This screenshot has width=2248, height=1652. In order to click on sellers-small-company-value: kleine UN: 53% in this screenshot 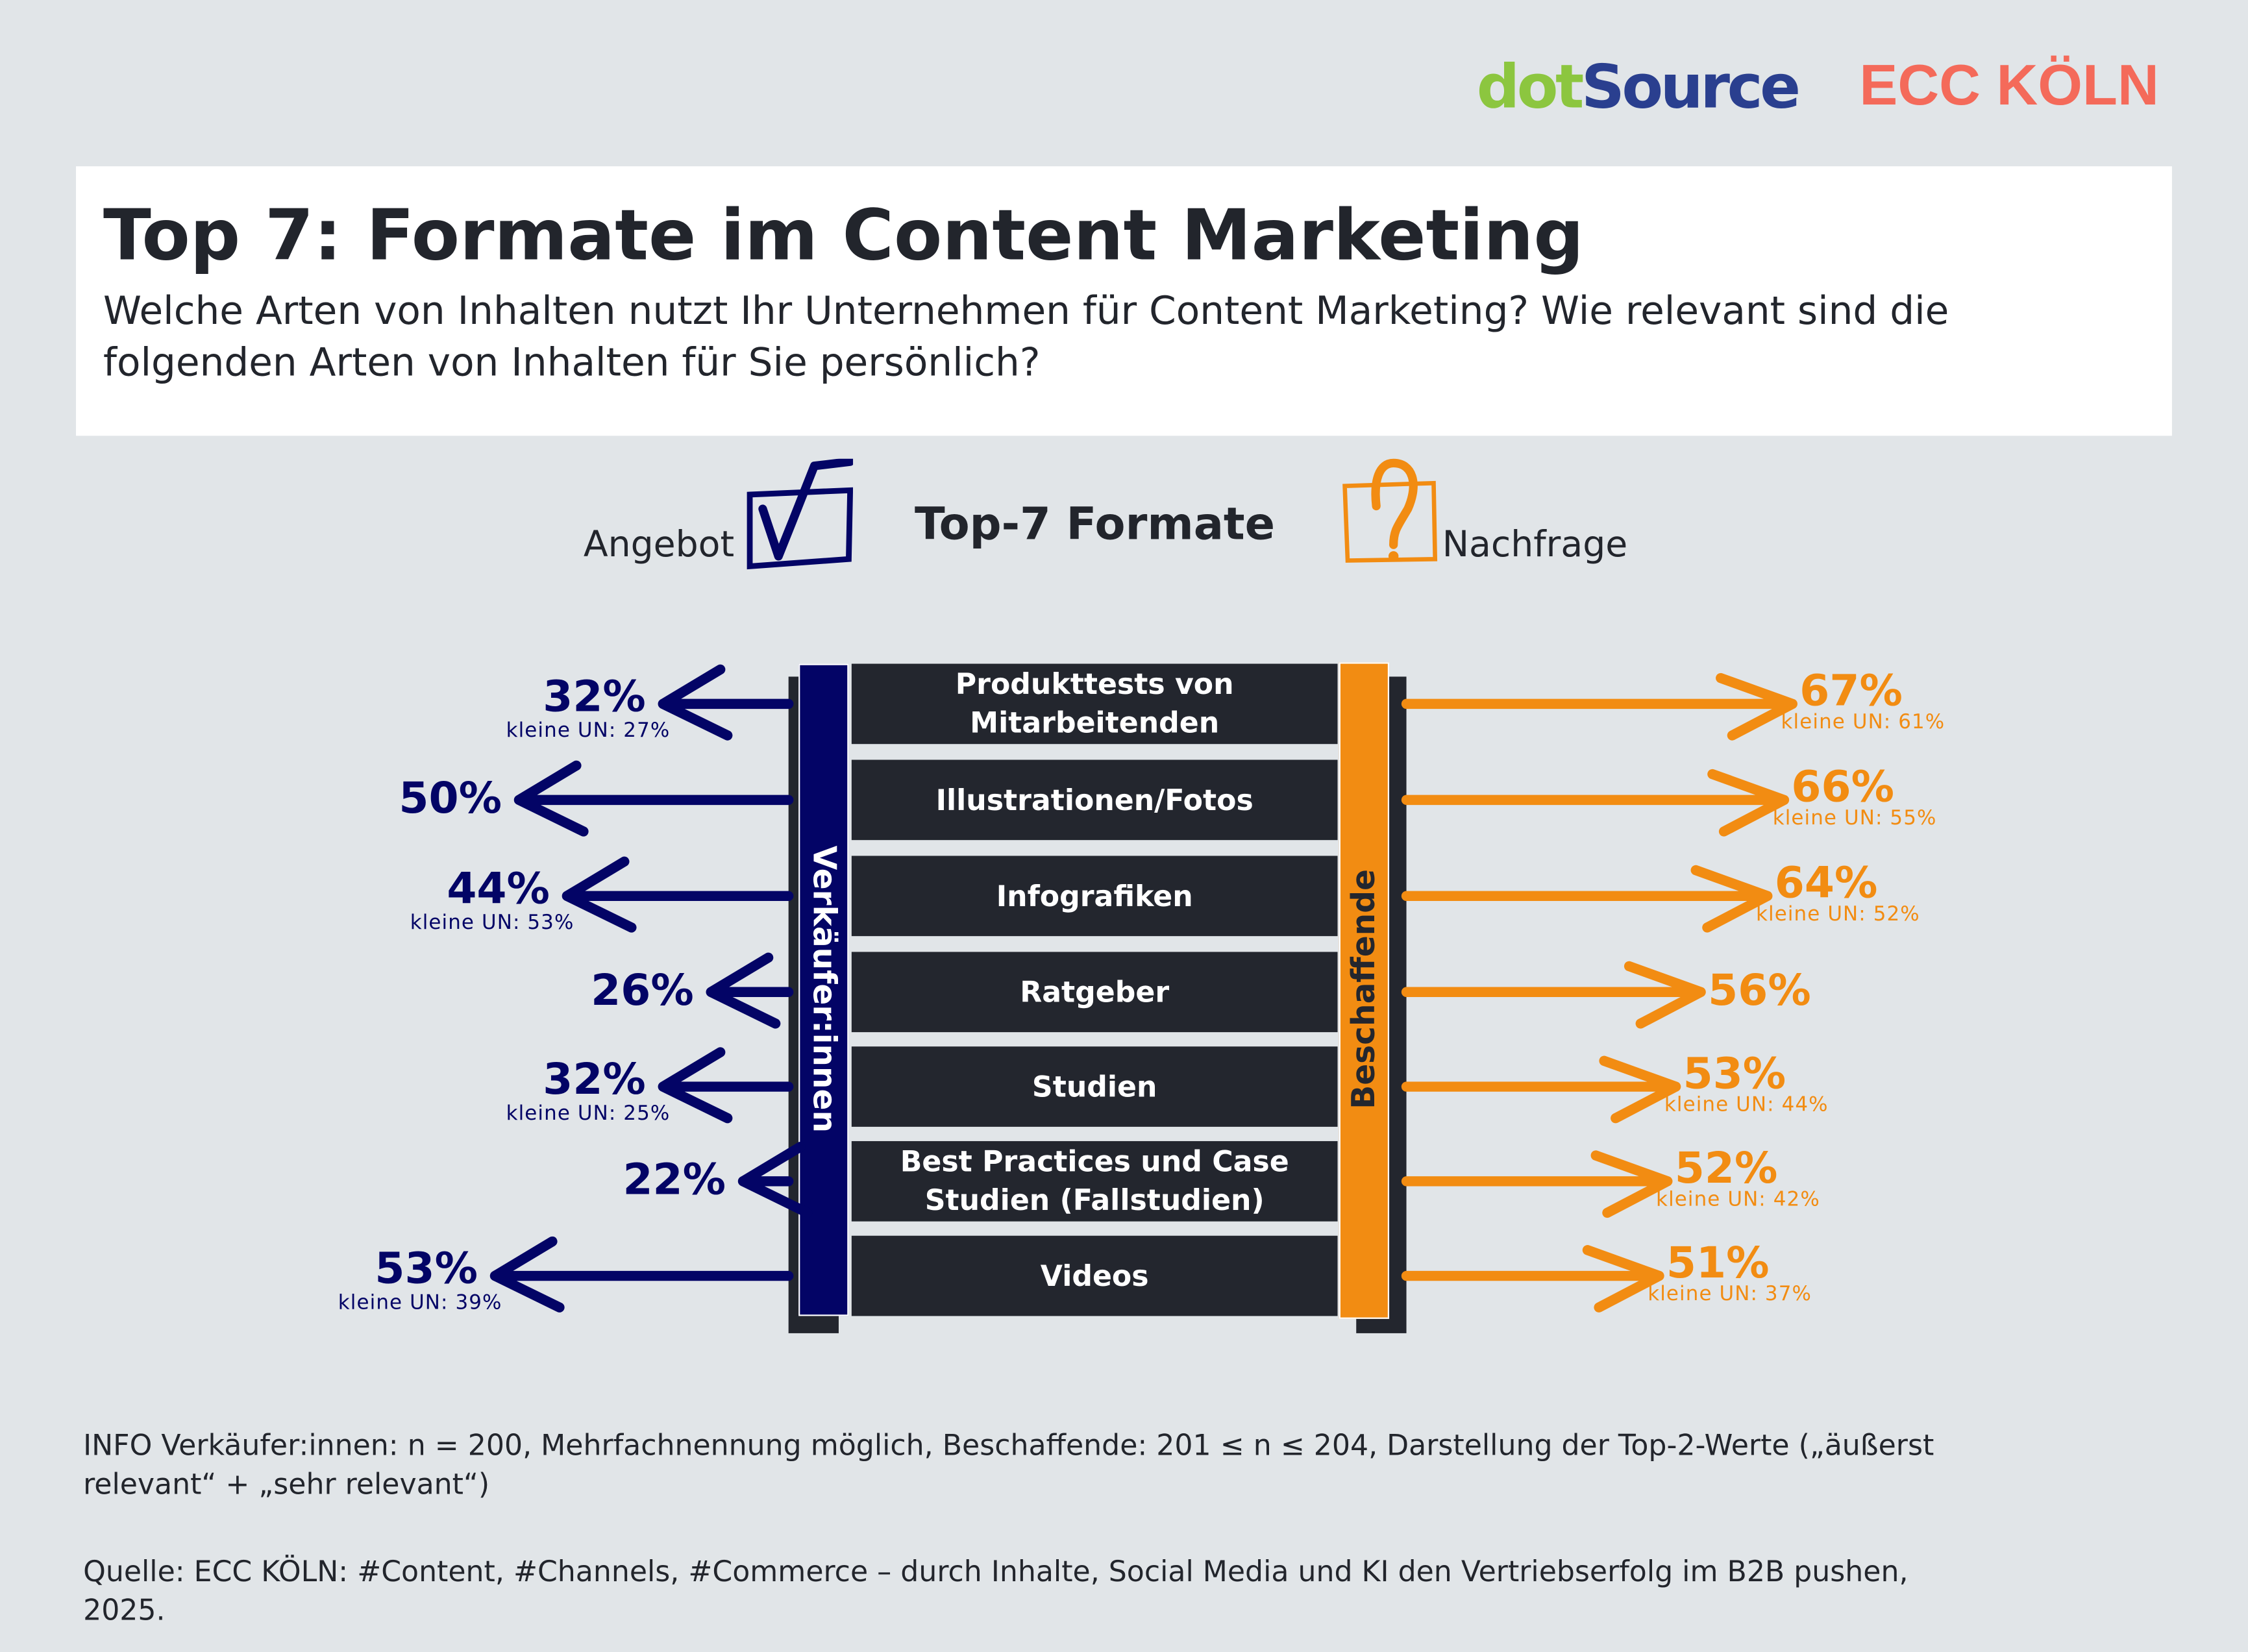, I will do `click(492, 923)`.